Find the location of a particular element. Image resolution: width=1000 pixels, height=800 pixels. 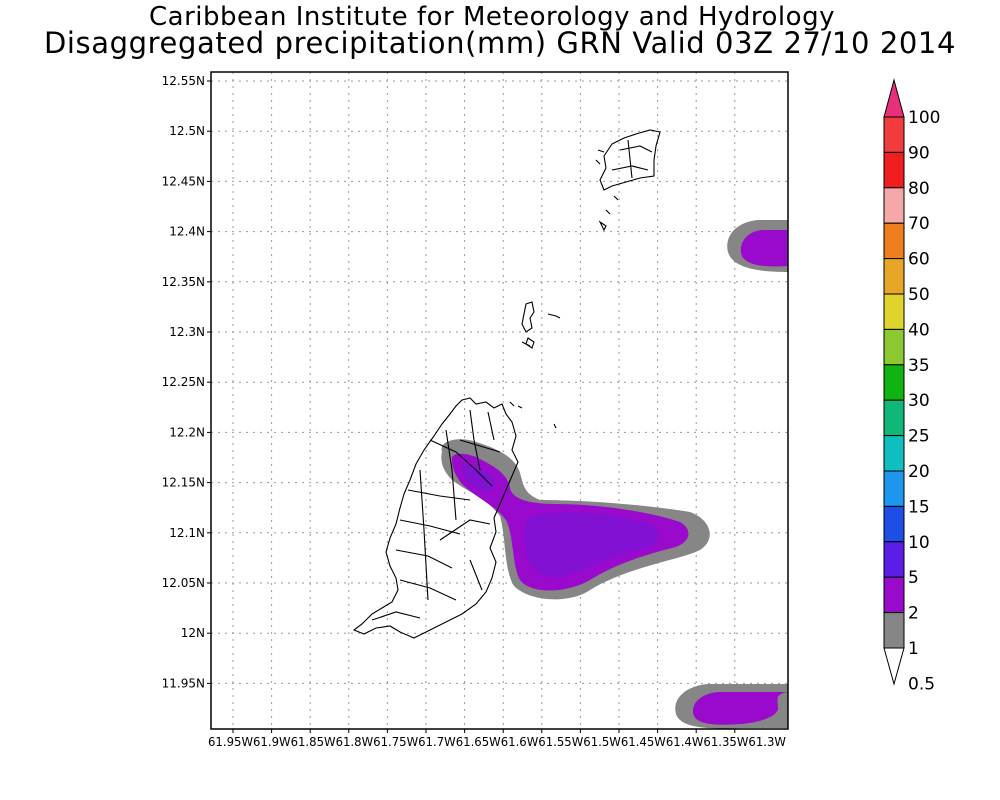

carriacou-island is located at coordinates (630, 160).